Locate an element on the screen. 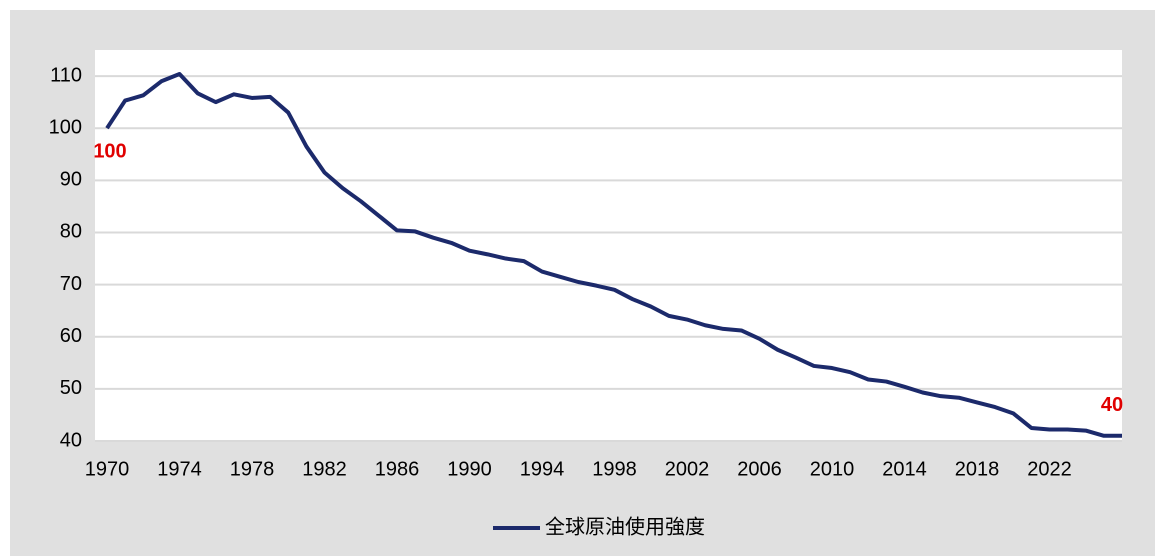 This screenshot has height=556, width=1165. x-tick-label: 1970 is located at coordinates (107, 469).